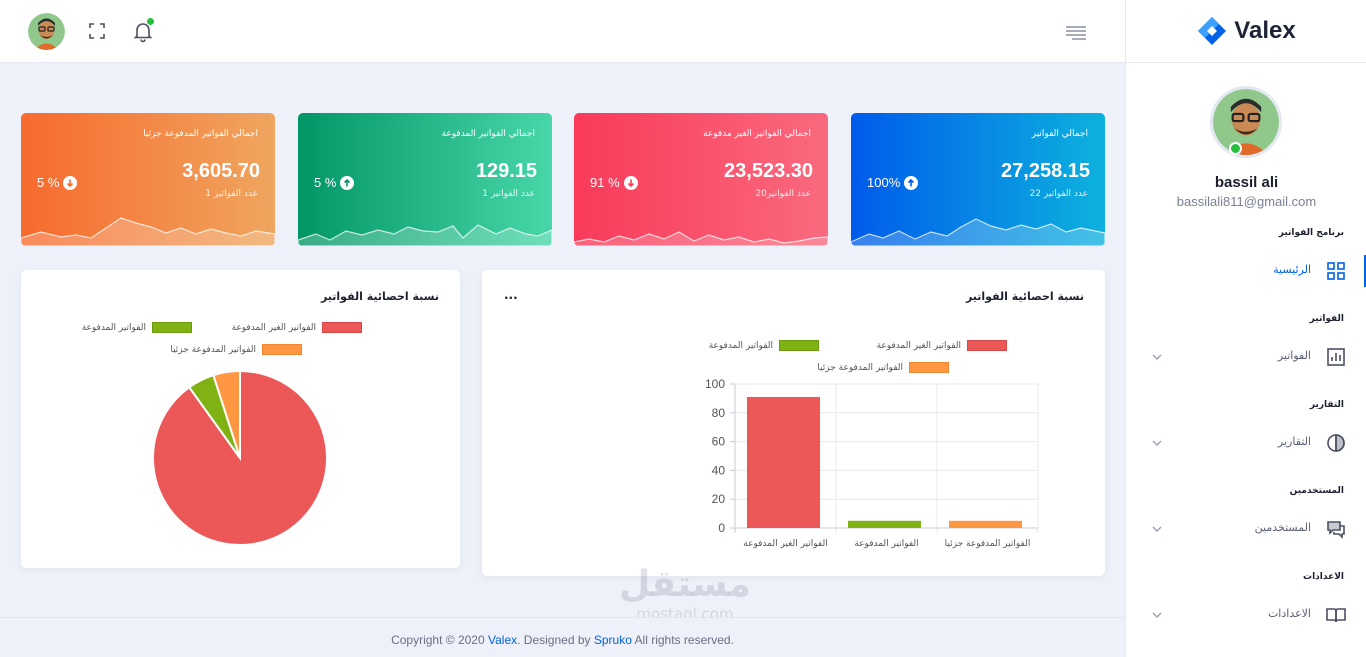  What do you see at coordinates (226, 414) in the screenshot?
I see `pie-slice` at bounding box center [226, 414].